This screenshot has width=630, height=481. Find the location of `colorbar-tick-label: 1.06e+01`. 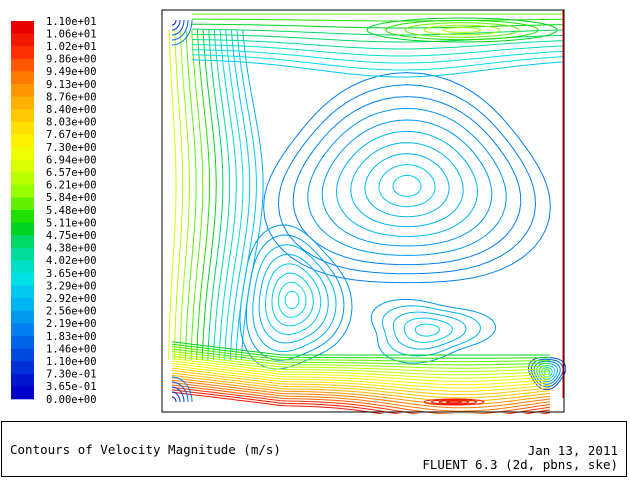

colorbar-tick-label: 1.06e+01 is located at coordinates (71, 34).